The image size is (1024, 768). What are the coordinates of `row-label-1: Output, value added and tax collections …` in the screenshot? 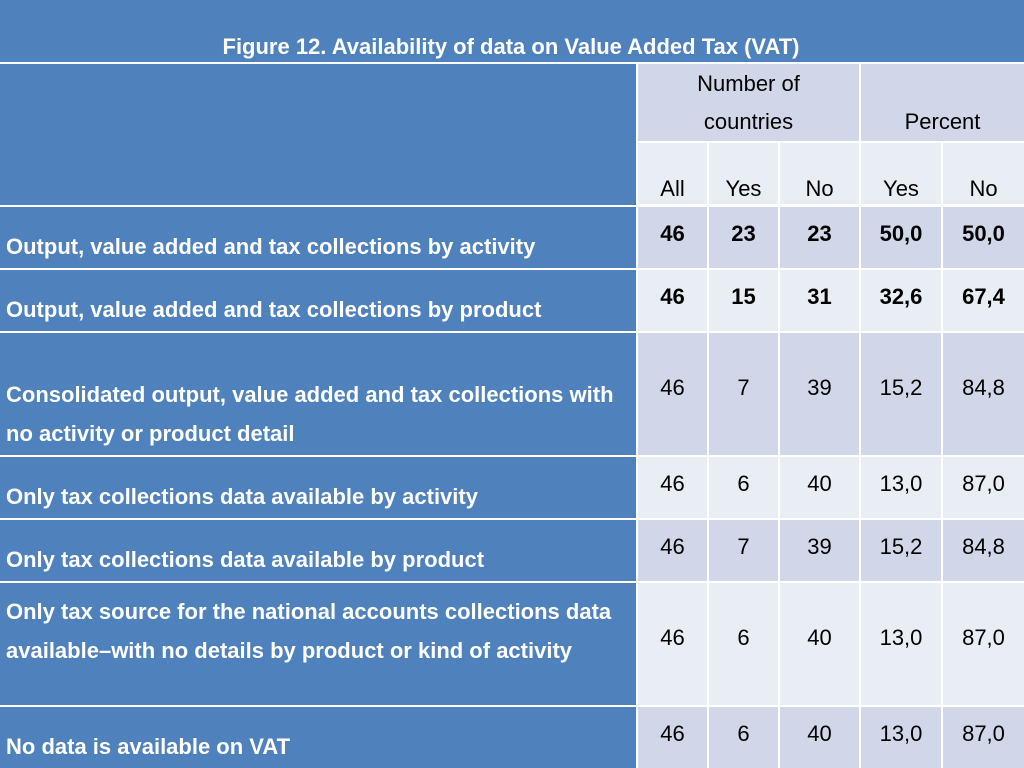 It's located at (318, 300).